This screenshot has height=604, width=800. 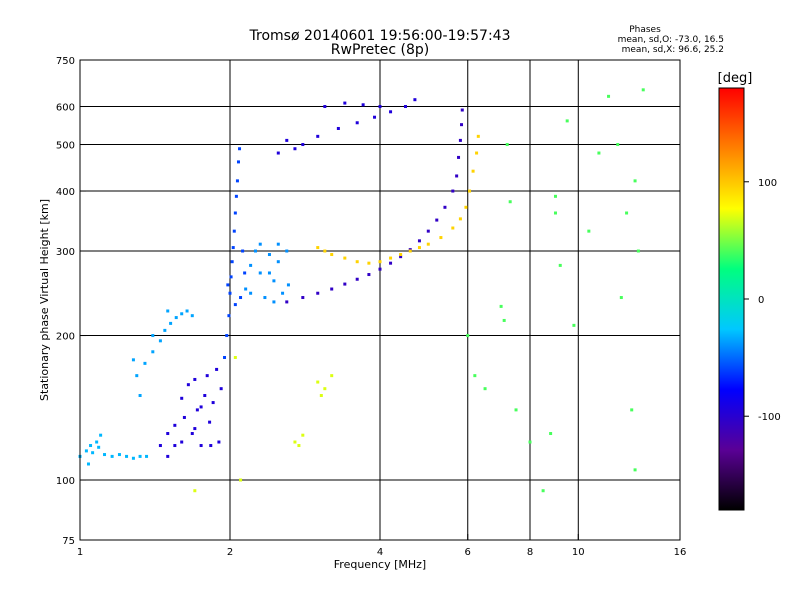 I want to click on y-tick-label: 750, so click(x=65, y=61).